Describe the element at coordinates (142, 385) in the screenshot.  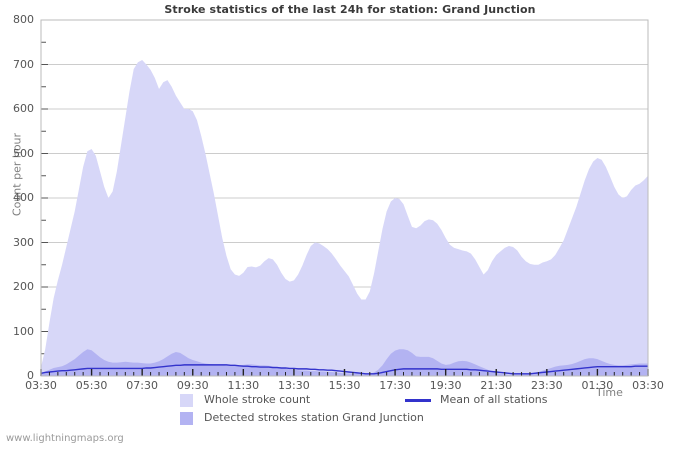
I see `x-tick-label: 07:30` at that location.